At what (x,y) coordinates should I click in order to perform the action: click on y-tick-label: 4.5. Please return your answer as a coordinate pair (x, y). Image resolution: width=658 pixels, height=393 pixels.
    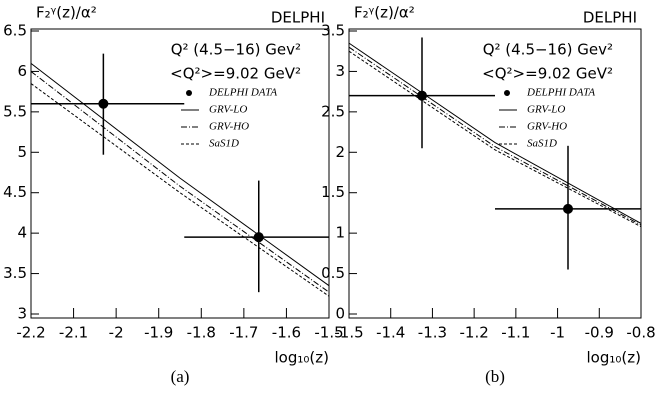
    Looking at the image, I should click on (15, 192).